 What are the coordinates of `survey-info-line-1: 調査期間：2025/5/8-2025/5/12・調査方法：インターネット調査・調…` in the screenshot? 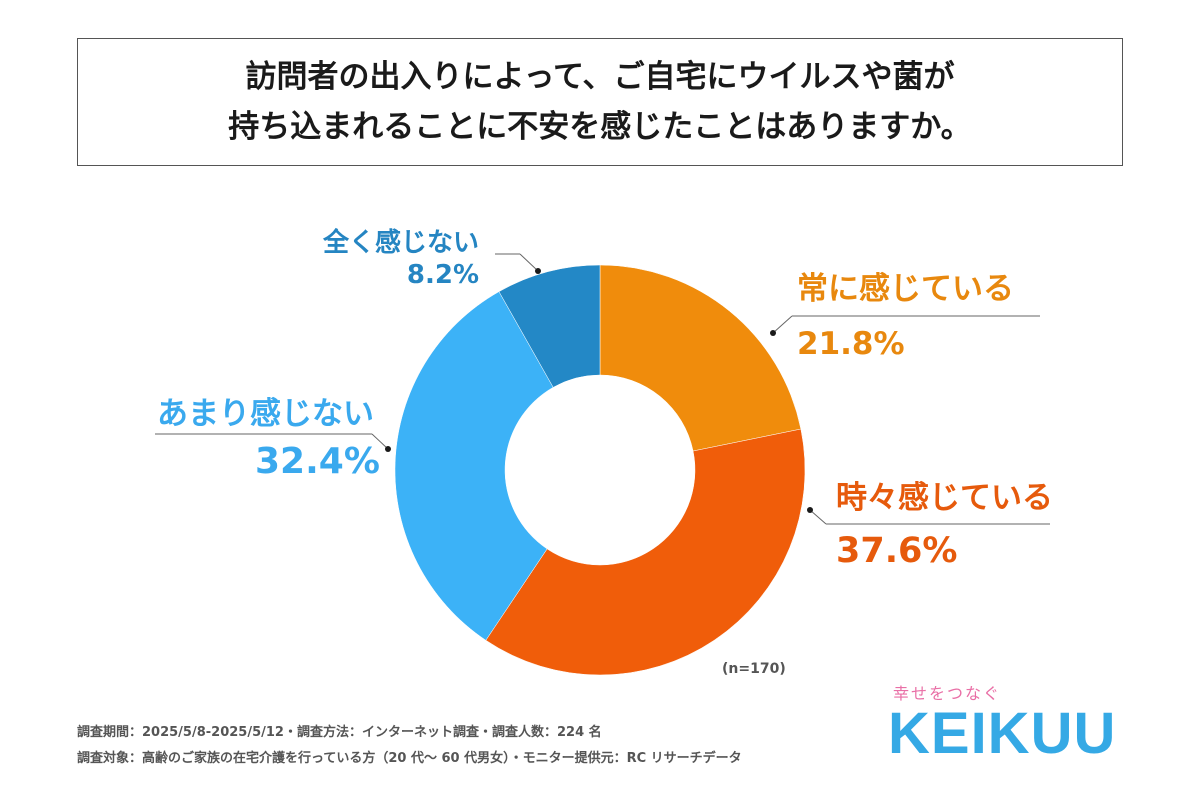 It's located at (339, 732).